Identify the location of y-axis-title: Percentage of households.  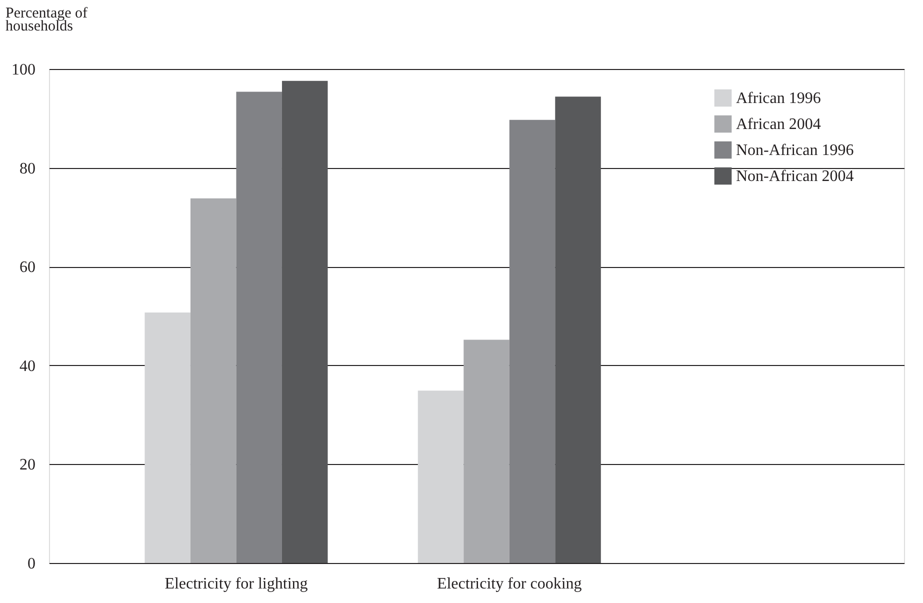
(47, 20).